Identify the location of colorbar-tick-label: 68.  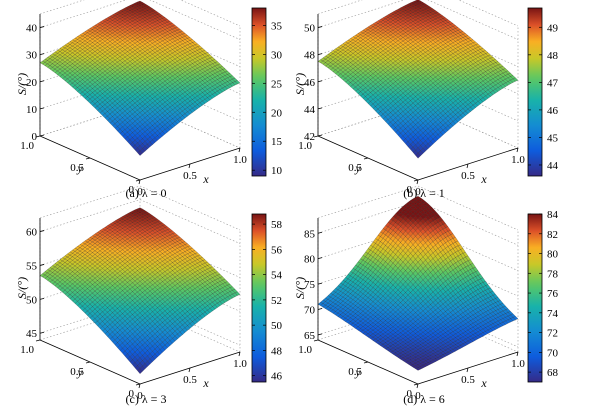
(553, 373).